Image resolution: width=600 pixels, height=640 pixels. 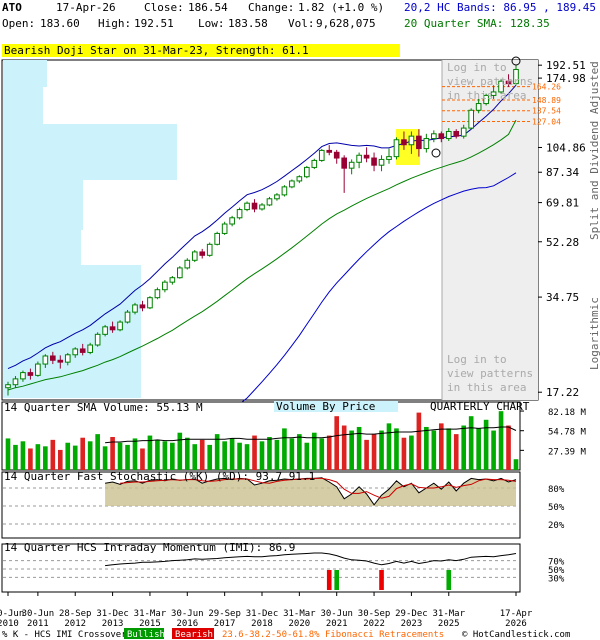 I want to click on date-tick-label: 17-Apr, so click(x=516, y=614).